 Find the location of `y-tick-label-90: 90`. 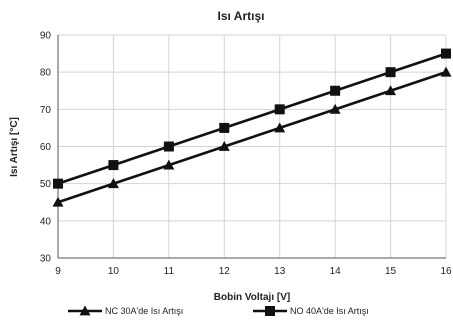

y-tick-label-90: 90 is located at coordinates (46, 36).